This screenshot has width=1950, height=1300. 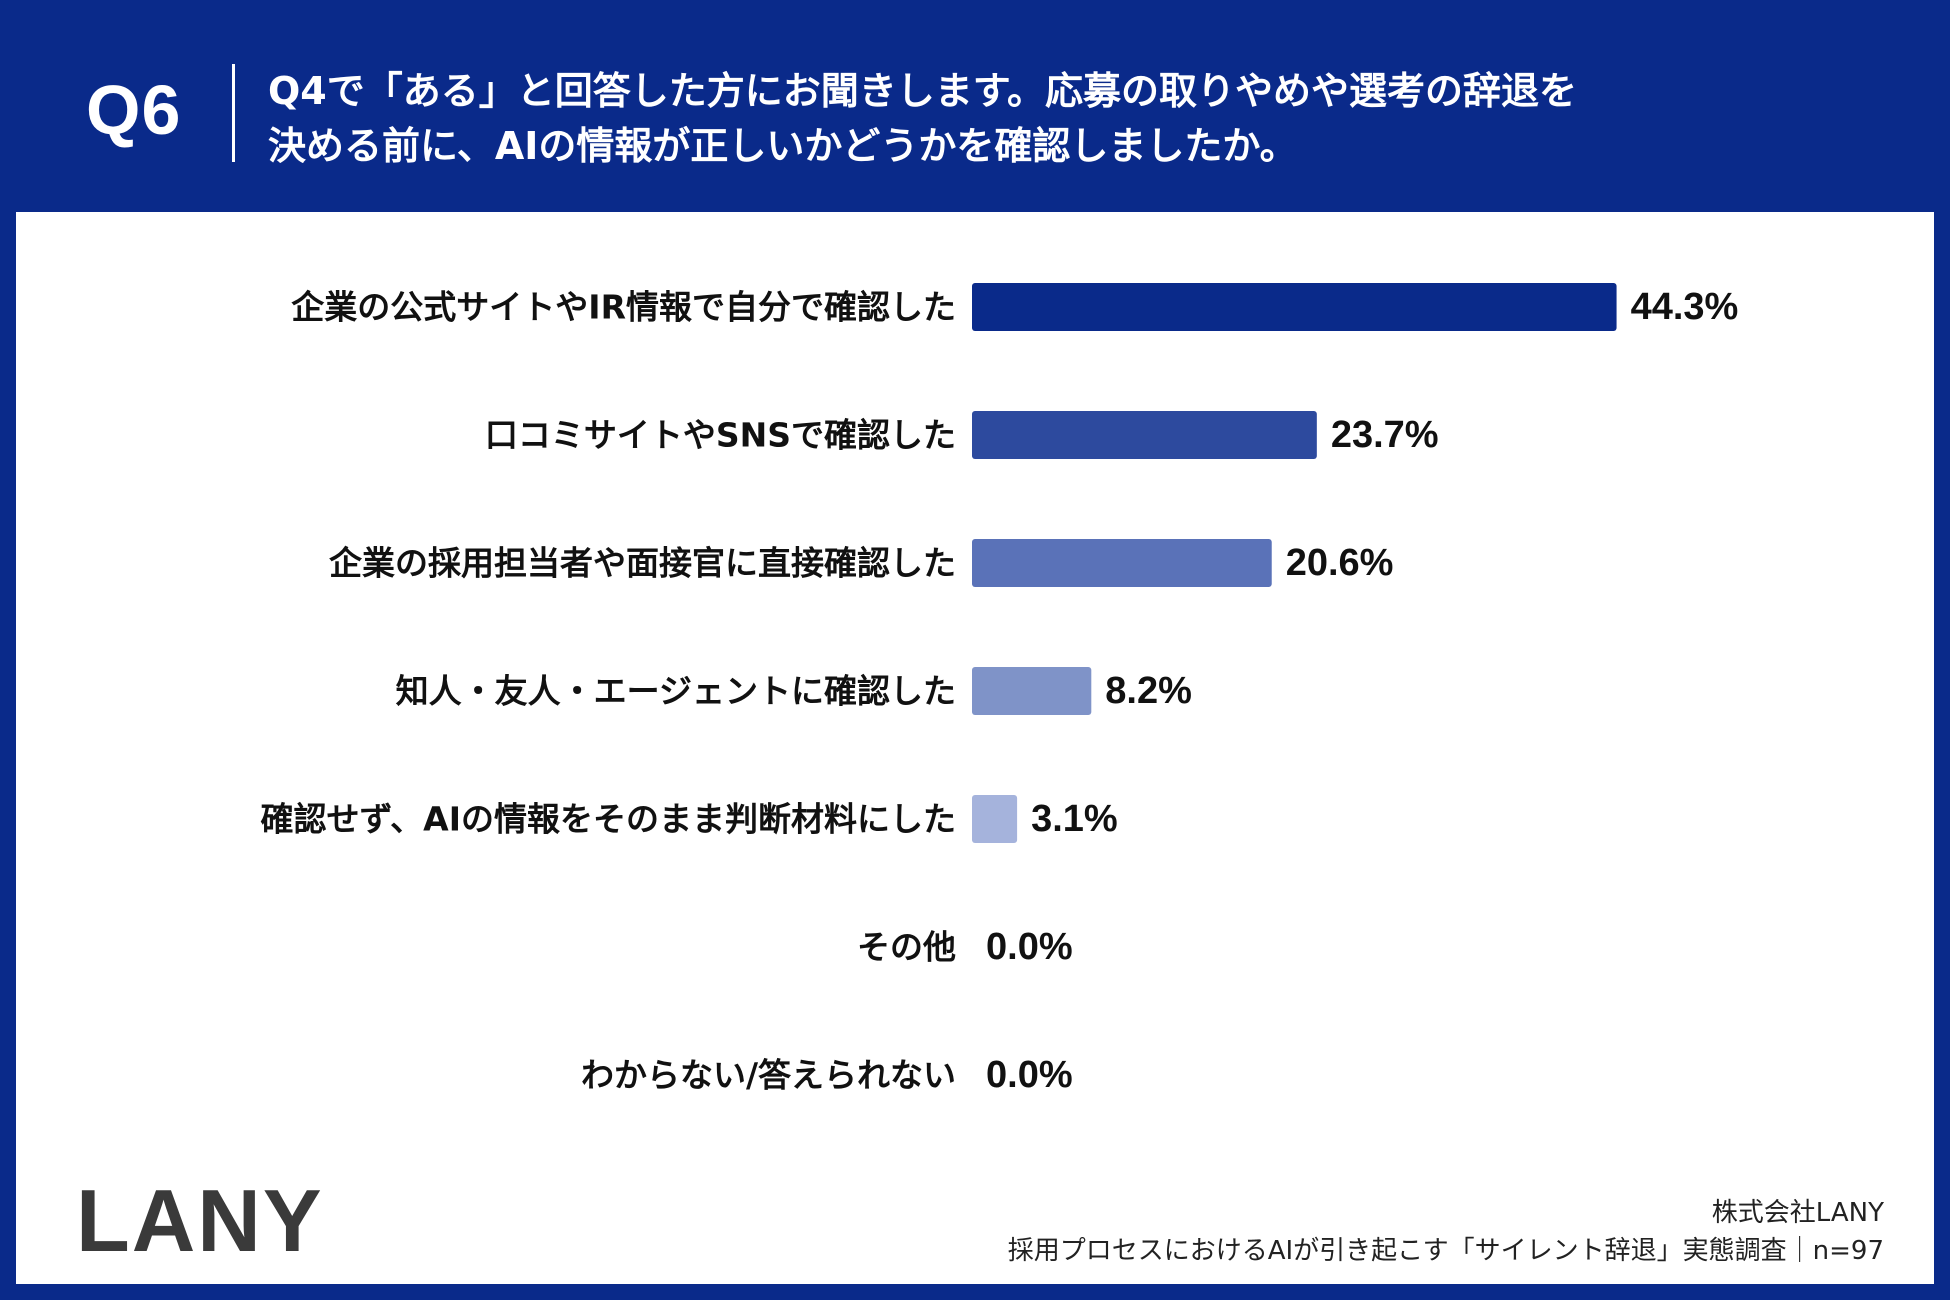 I want to click on footer-company: 株式会社LANY, so click(x=1797, y=1213).